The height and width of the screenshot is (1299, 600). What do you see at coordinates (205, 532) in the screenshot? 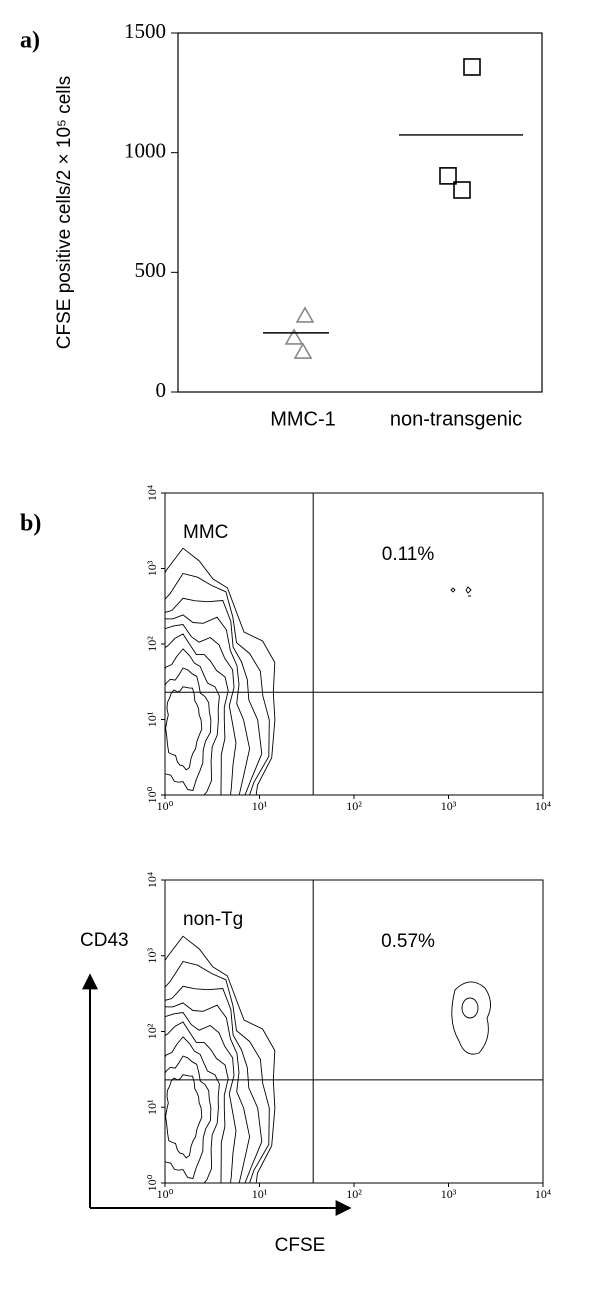
I see `plot-title: MMC` at bounding box center [205, 532].